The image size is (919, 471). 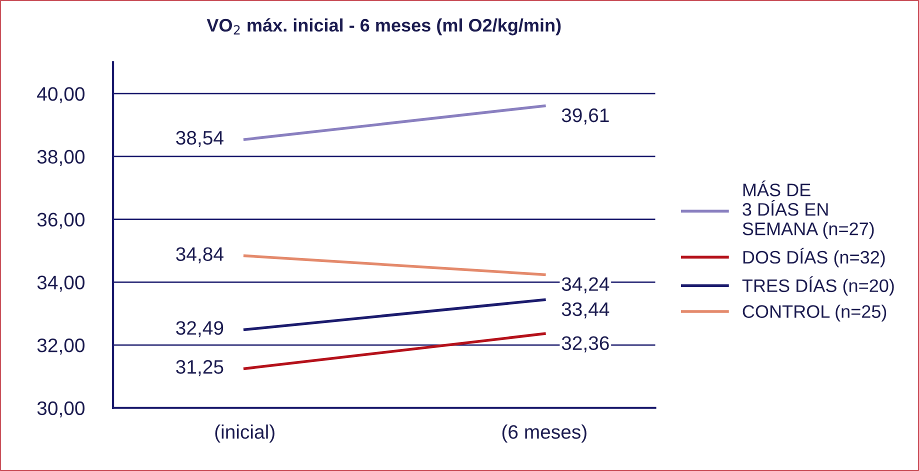 I want to click on x-tick-label: (6 meses), so click(x=544, y=433).